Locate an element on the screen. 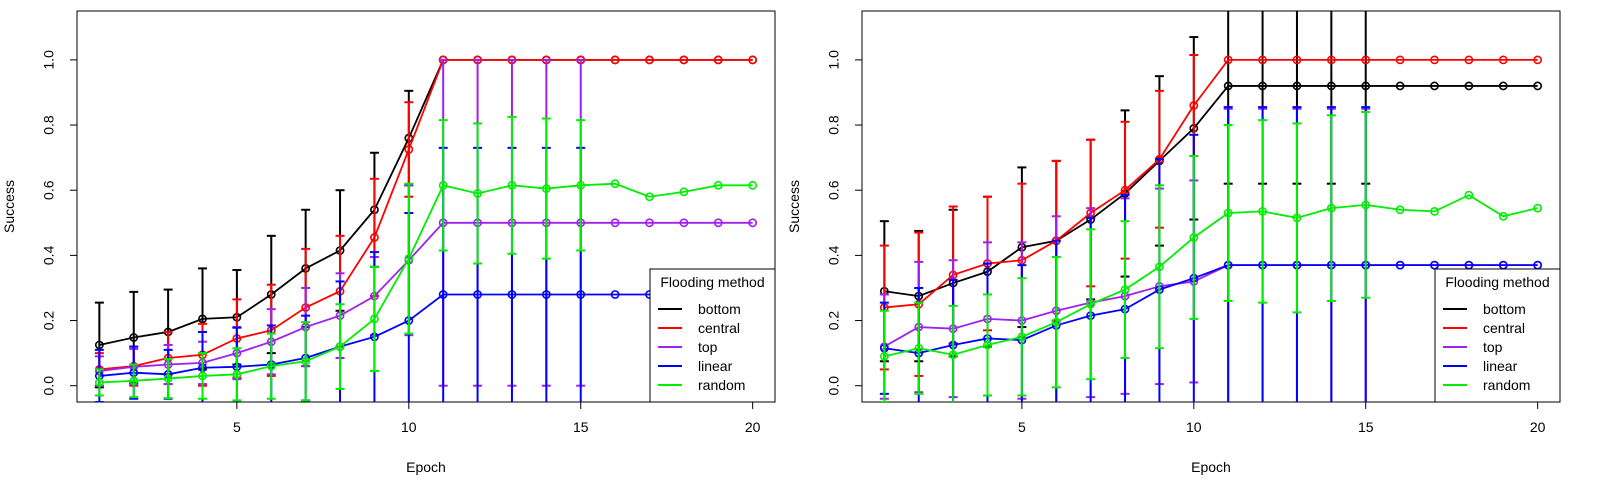 The width and height of the screenshot is (1611, 497). x-axis-label: Epoch is located at coordinates (426, 467).